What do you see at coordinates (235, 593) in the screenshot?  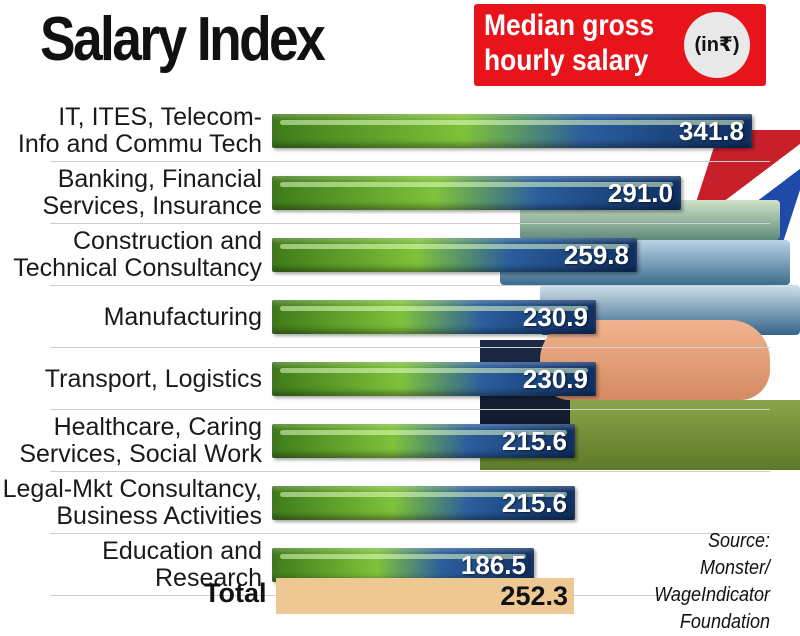 I see `total-label: Total` at bounding box center [235, 593].